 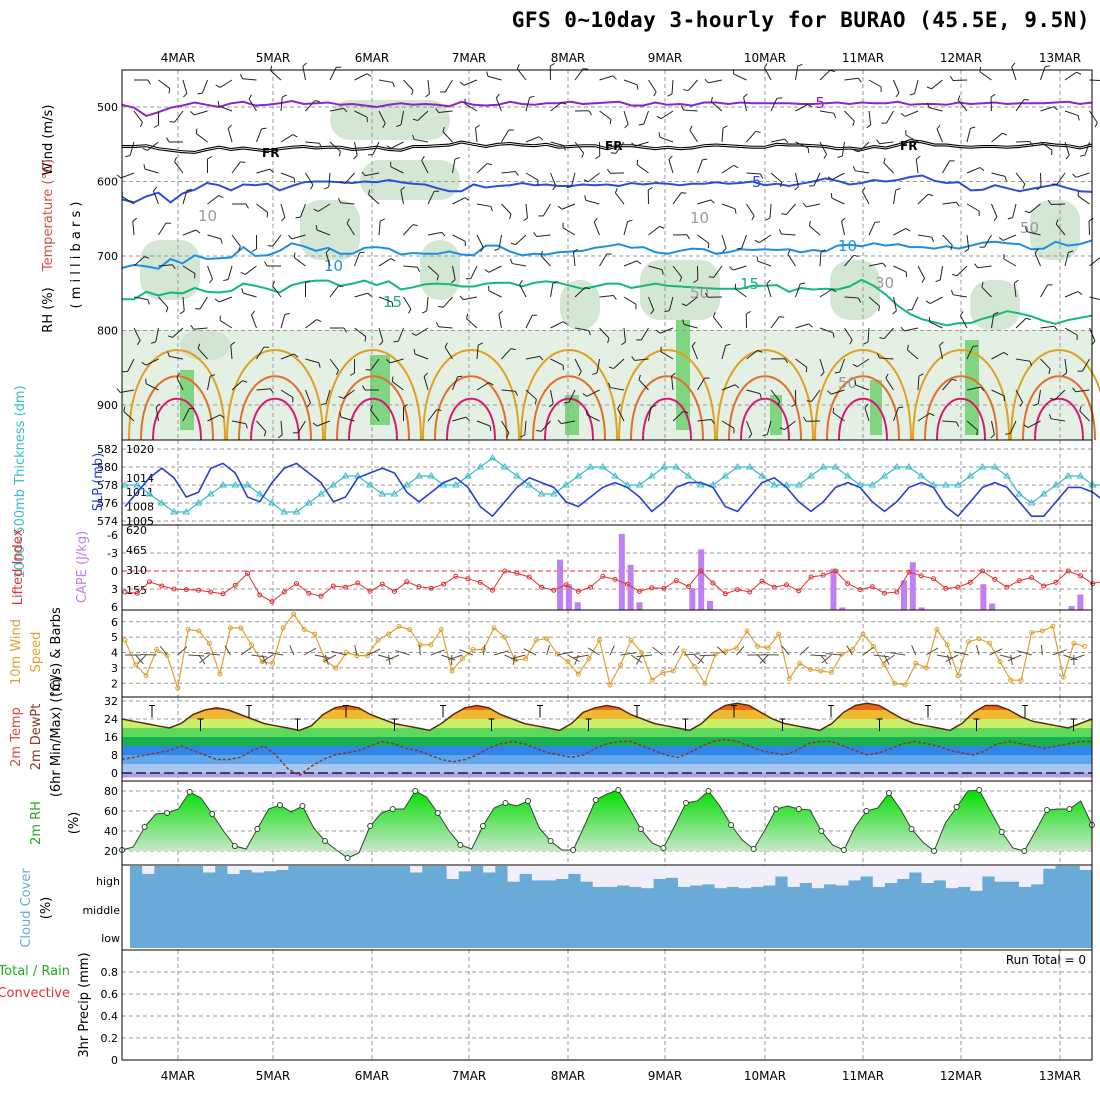 I want to click on rh-region, so click(x=995, y=305).